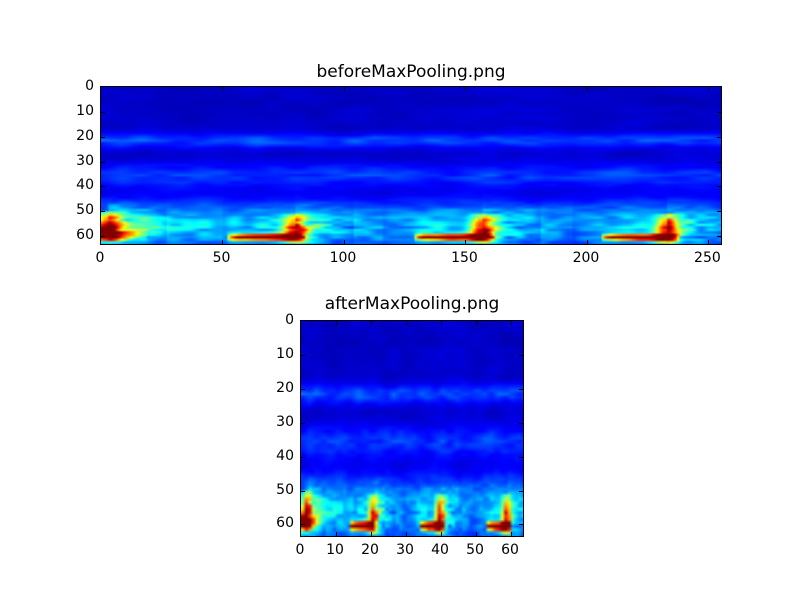 Image resolution: width=800 pixels, height=600 pixels. I want to click on xtick-label: 20, so click(370, 550).